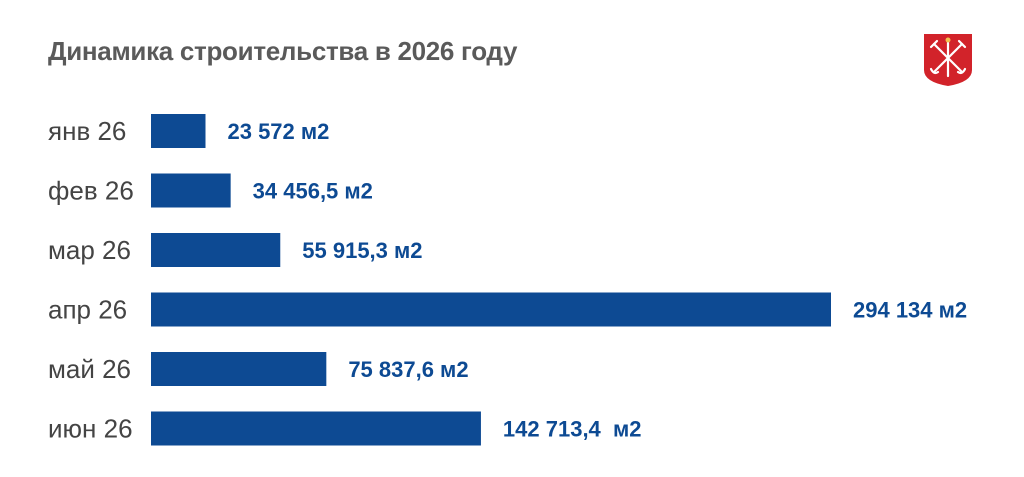 The height and width of the screenshot is (477, 1024). Describe the element at coordinates (89, 250) in the screenshot. I see `category-label: мар 26` at that location.